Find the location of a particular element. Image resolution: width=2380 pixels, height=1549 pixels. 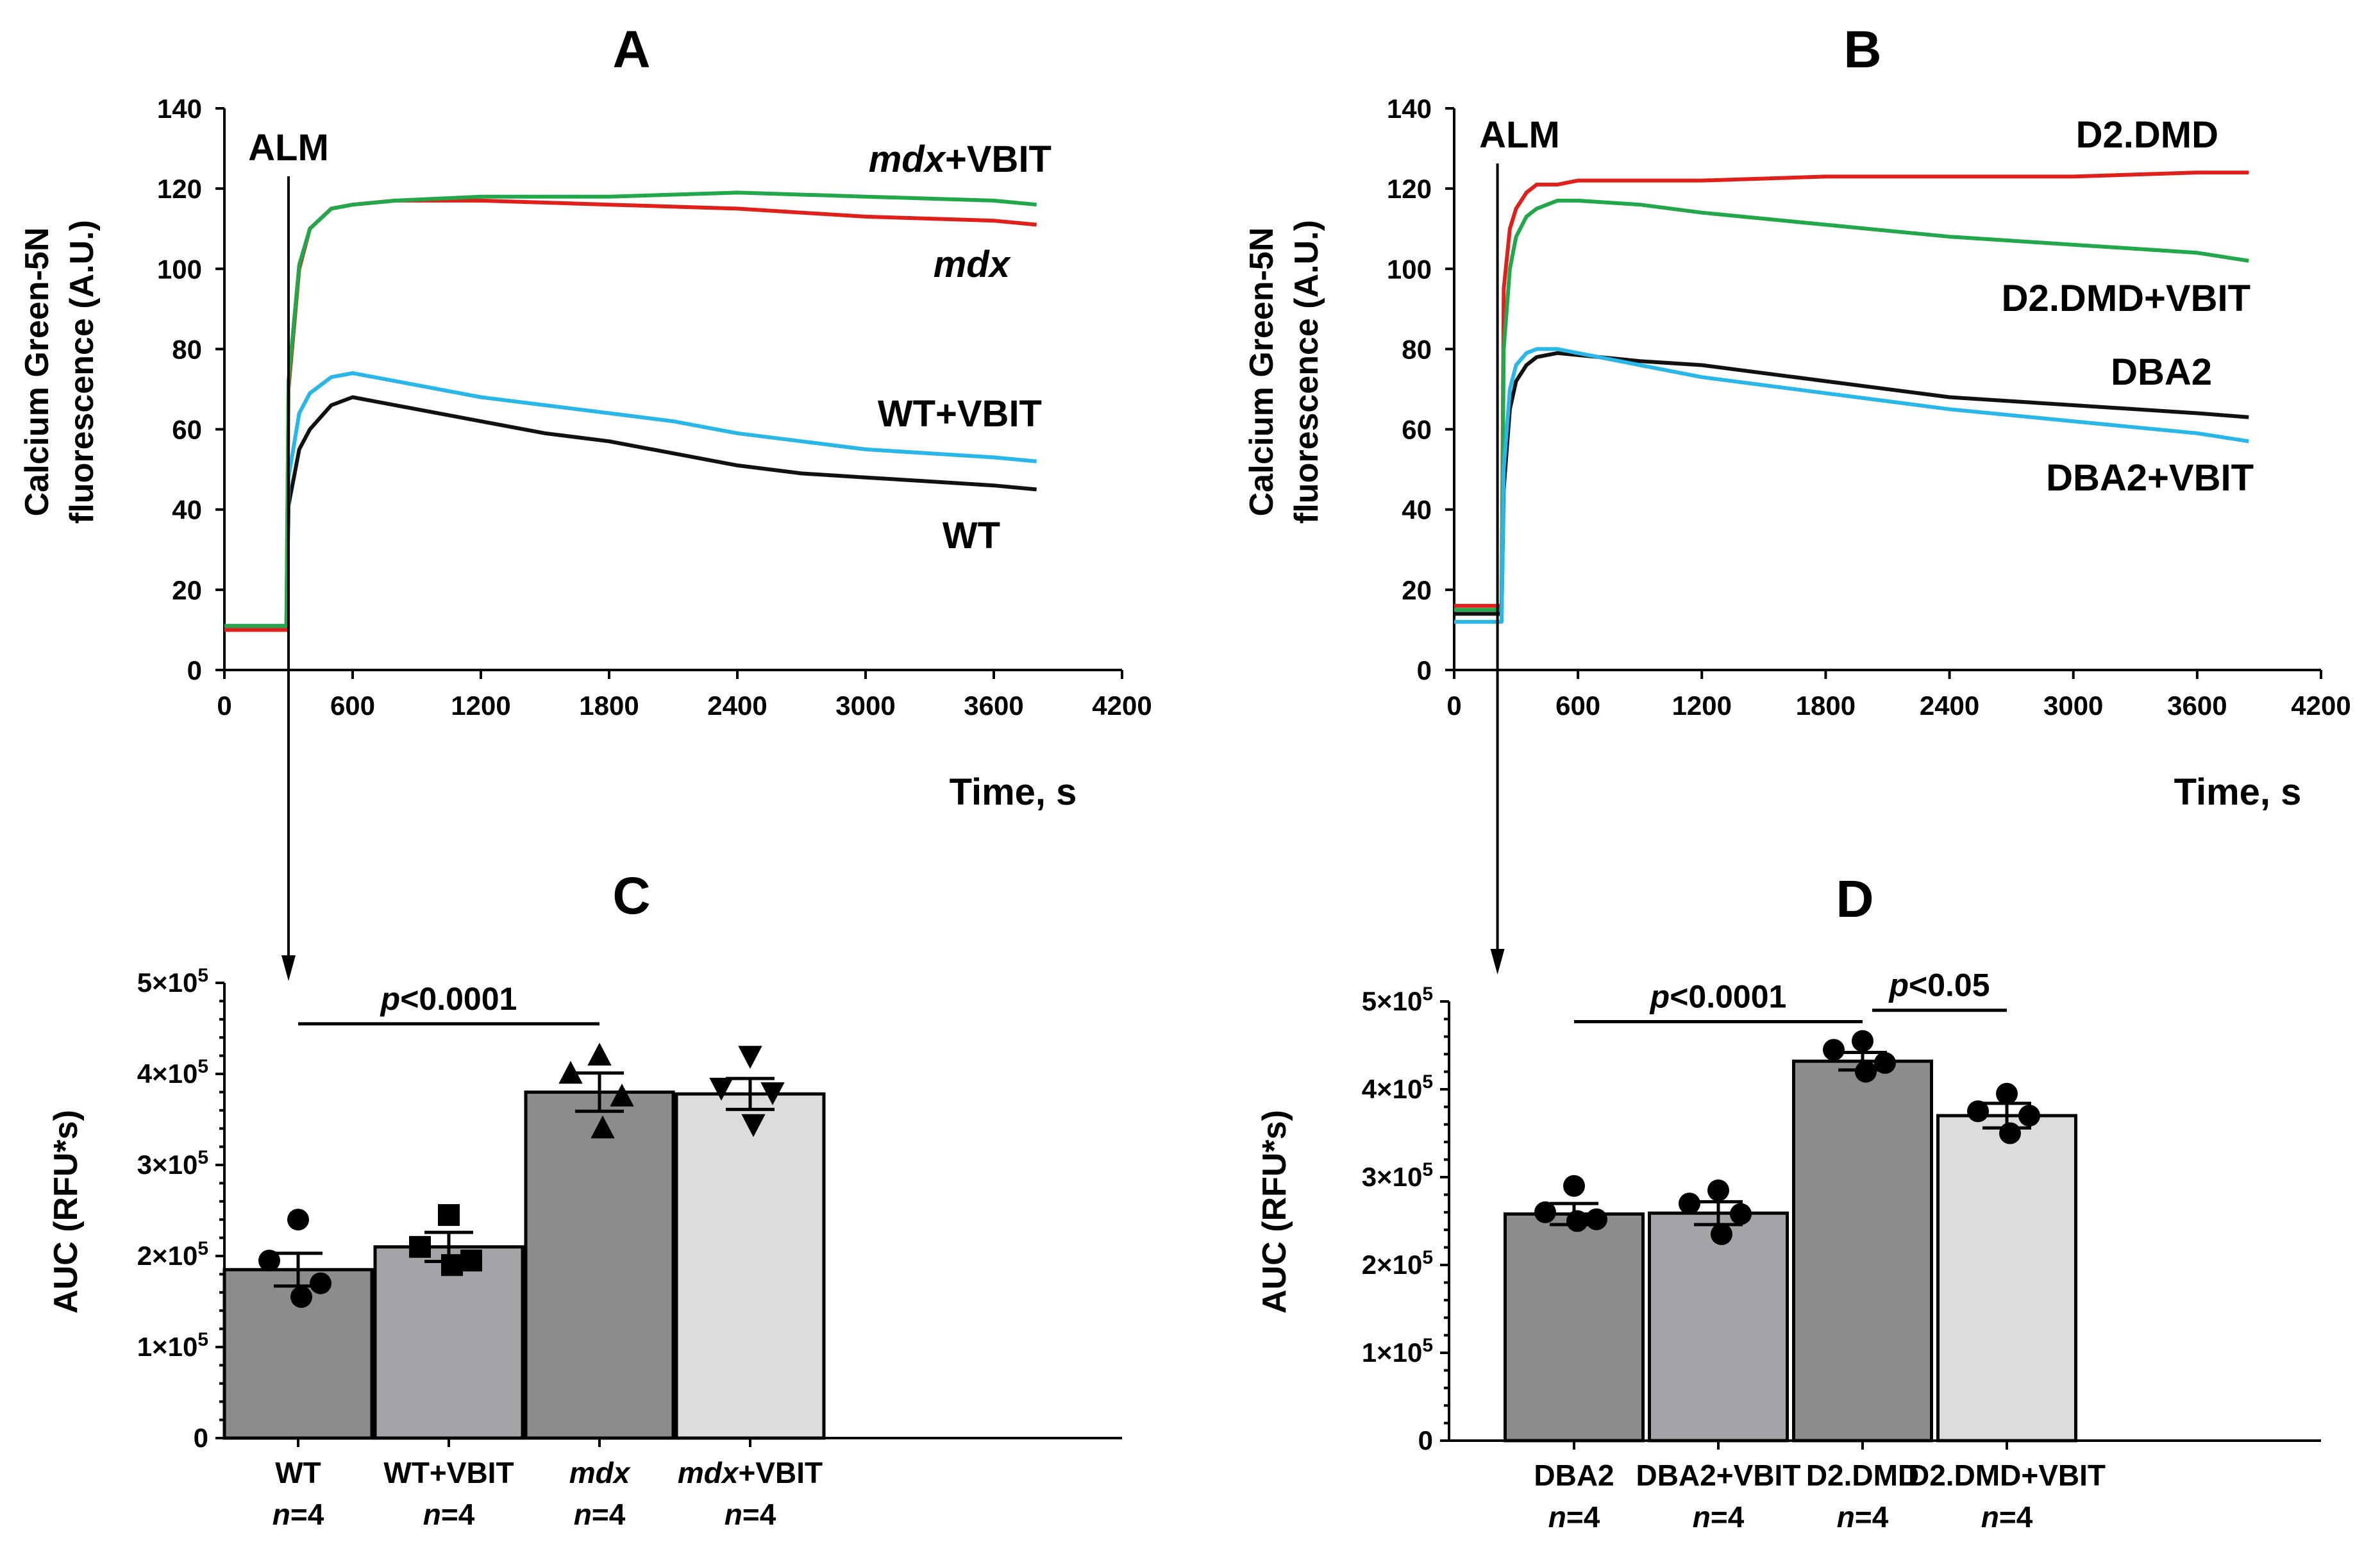

category-label-text: DBA2 is located at coordinates (1574, 1475).